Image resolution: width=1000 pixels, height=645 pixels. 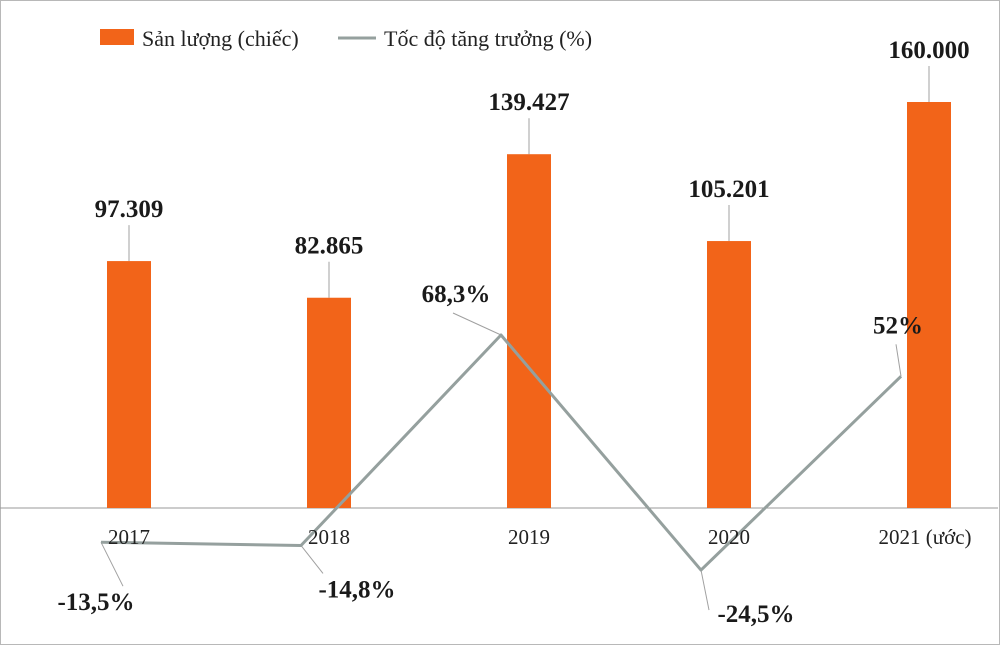 What do you see at coordinates (117, 37) in the screenshot?
I see `legend-swatch-bar` at bounding box center [117, 37].